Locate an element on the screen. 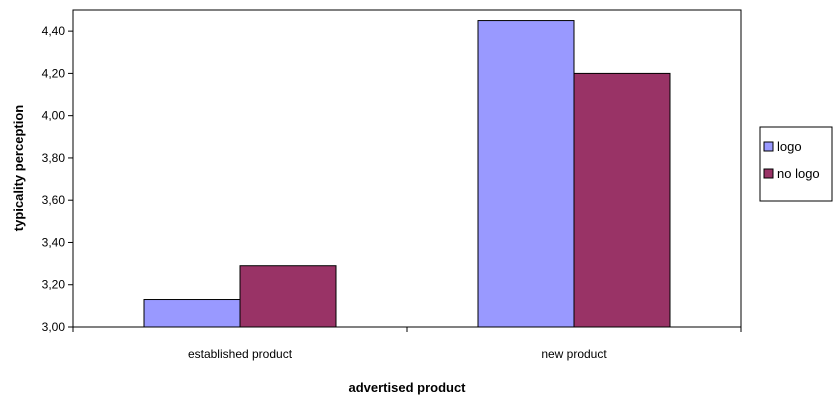  legend: logo no logo is located at coordinates (796, 164).